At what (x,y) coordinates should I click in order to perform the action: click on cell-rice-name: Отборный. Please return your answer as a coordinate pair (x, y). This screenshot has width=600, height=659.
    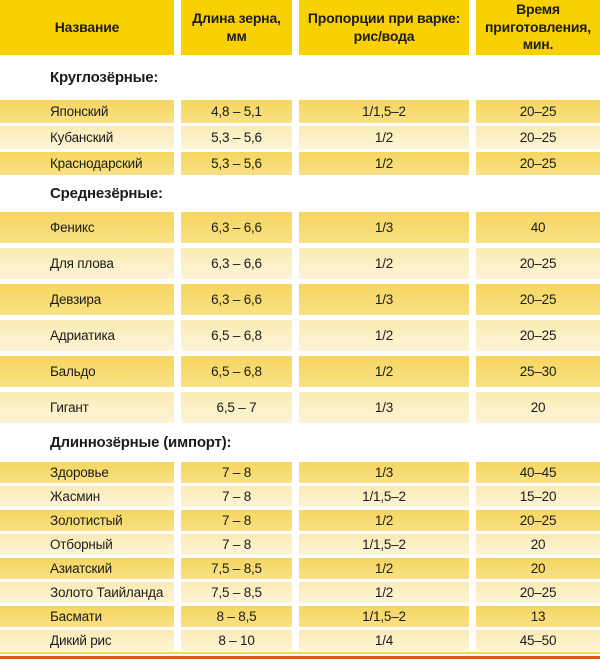
    Looking at the image, I should click on (87, 544).